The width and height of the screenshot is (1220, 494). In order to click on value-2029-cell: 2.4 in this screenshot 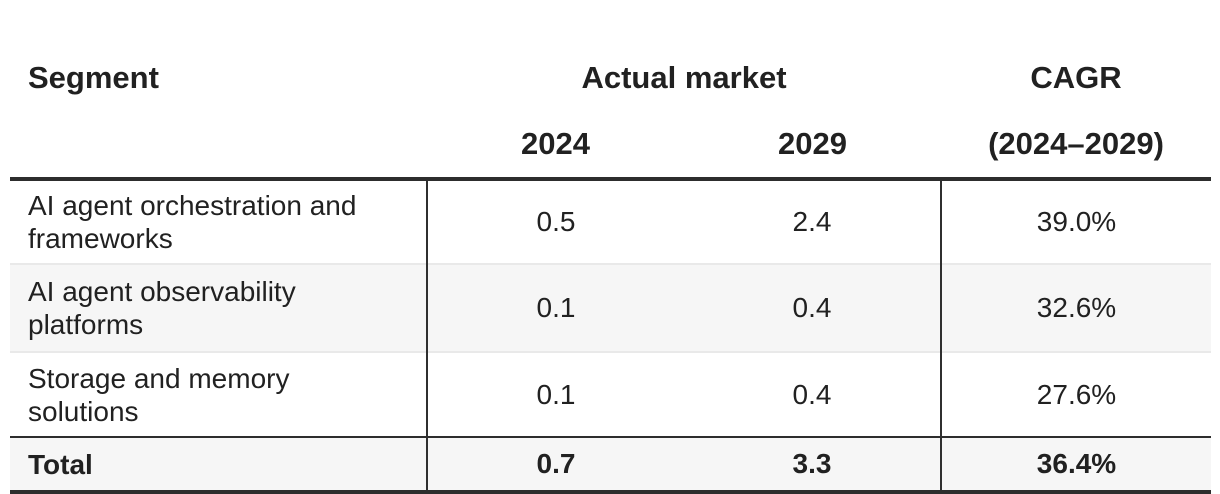, I will do `click(812, 221)`.